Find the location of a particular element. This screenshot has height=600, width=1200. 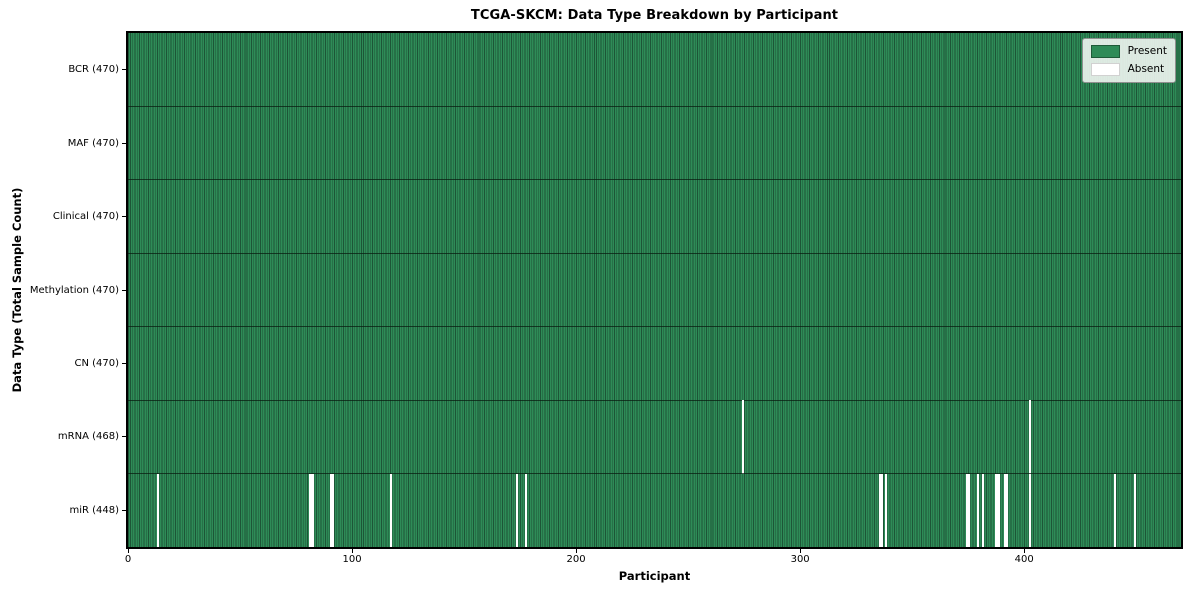

x-tick-label: 100 is located at coordinates (352, 559).